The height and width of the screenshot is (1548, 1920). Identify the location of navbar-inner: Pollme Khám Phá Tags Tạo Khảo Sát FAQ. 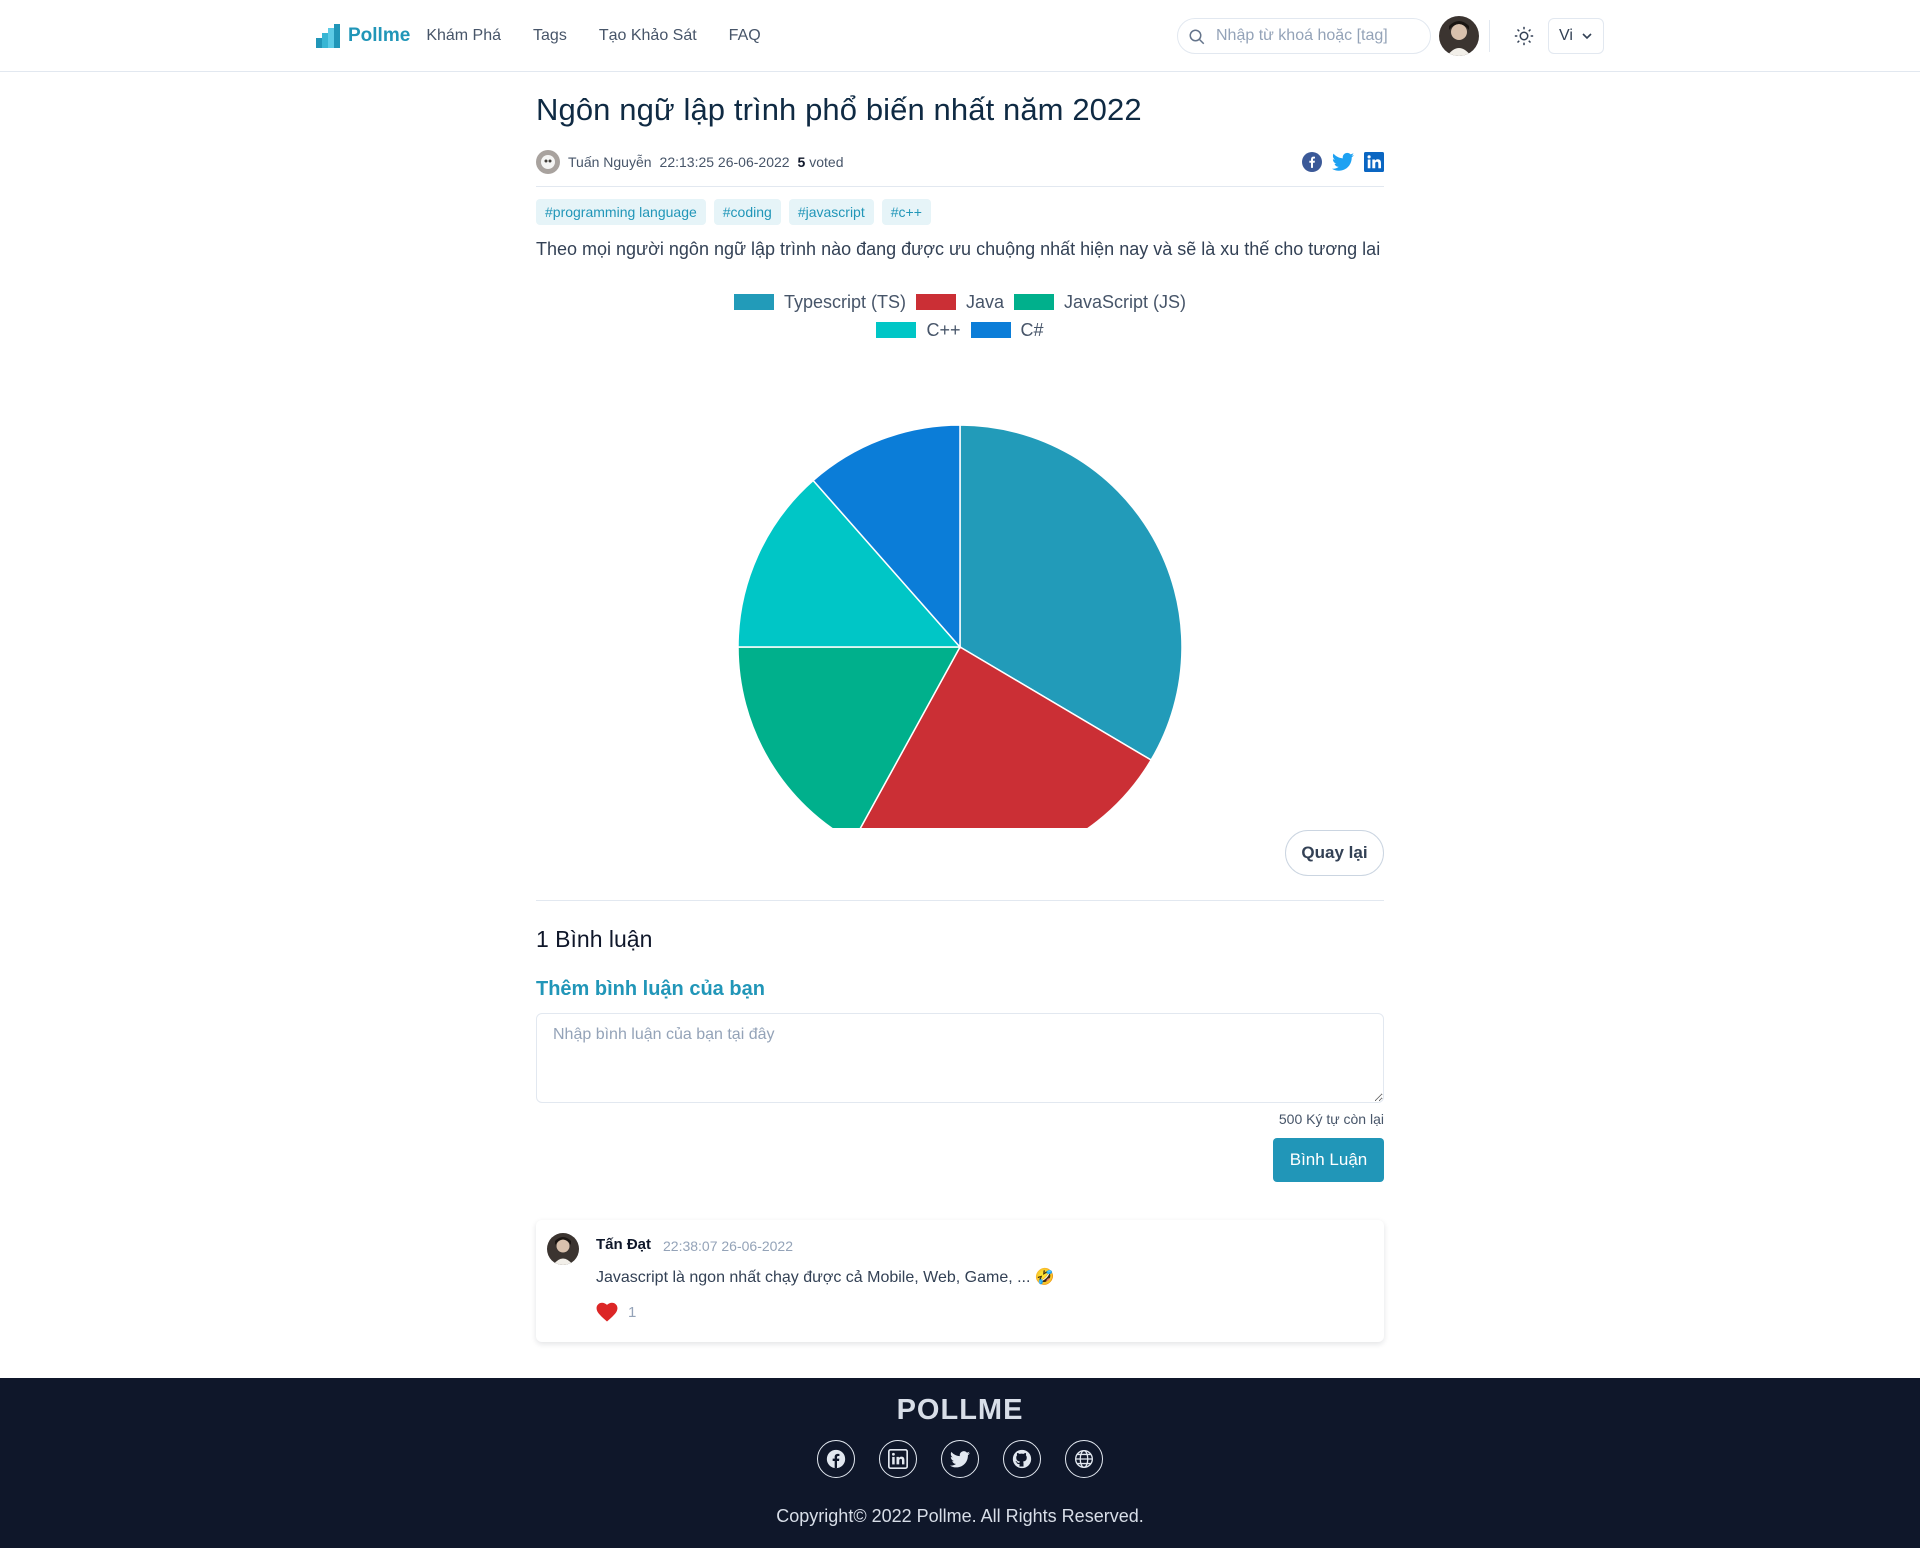
(960, 36).